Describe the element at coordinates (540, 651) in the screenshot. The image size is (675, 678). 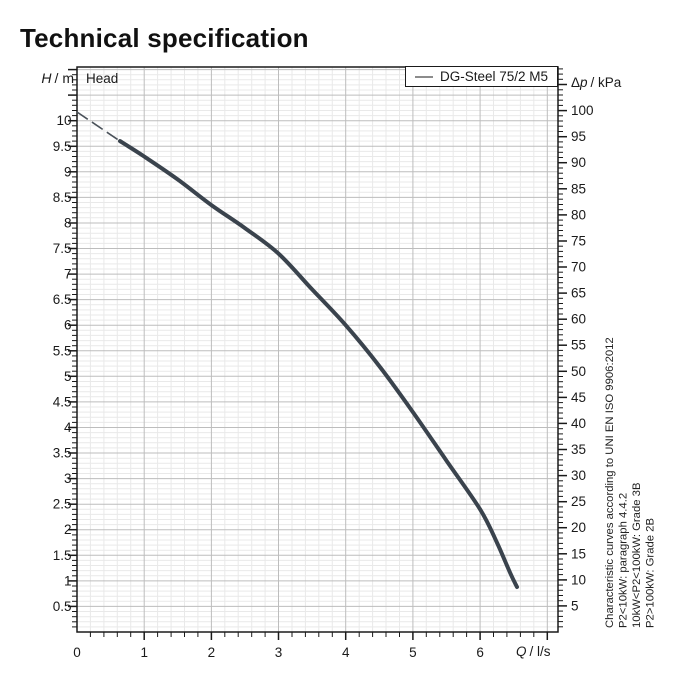
I see `x-axis-unit: / l/s` at that location.